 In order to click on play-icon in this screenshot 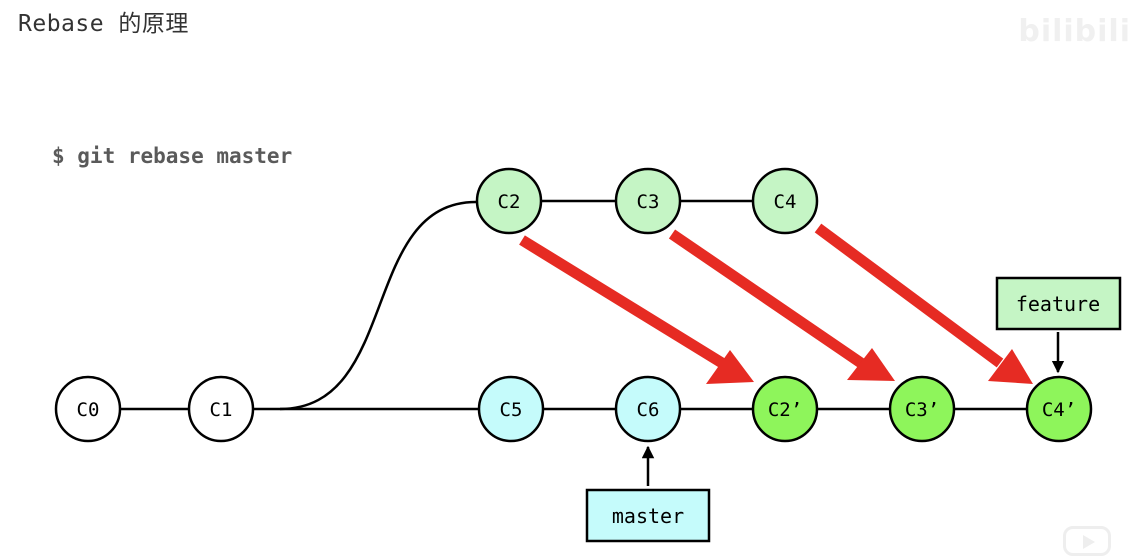, I will do `click(1087, 541)`.